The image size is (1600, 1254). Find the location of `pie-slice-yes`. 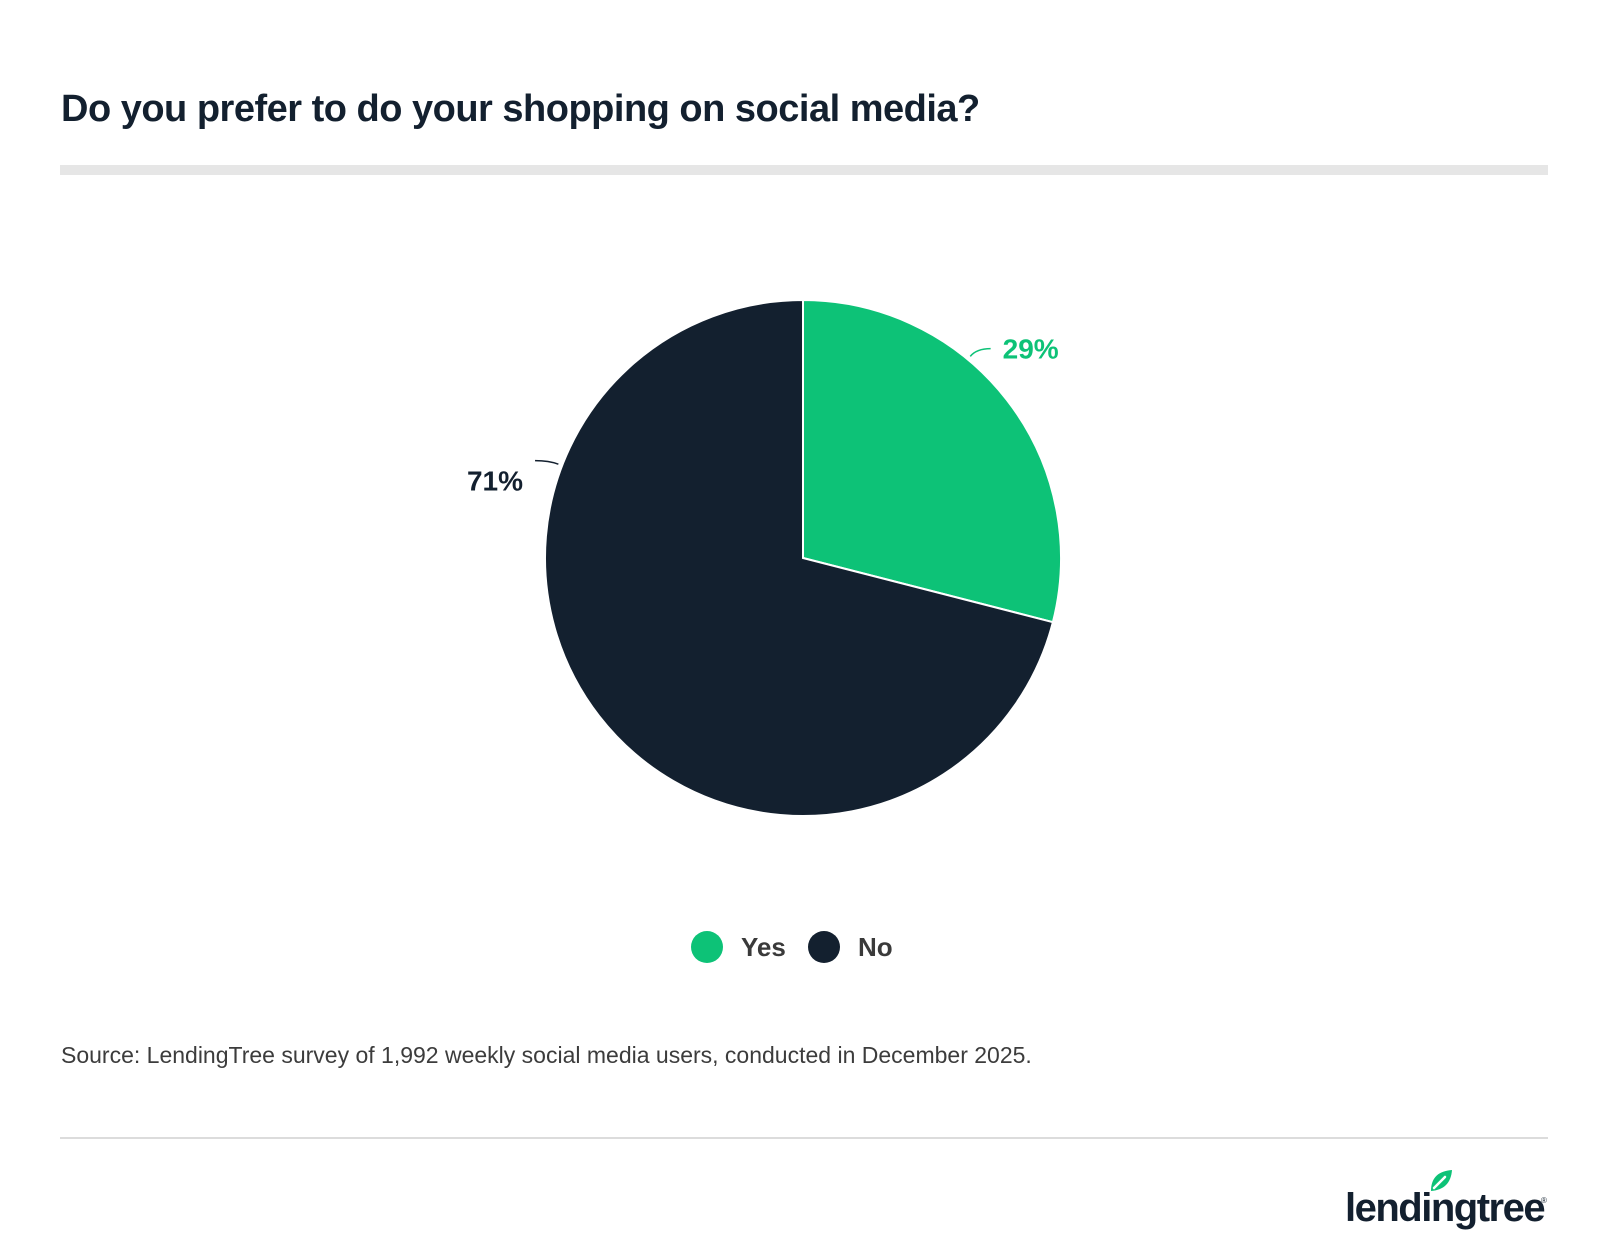

pie-slice-yes is located at coordinates (932, 461).